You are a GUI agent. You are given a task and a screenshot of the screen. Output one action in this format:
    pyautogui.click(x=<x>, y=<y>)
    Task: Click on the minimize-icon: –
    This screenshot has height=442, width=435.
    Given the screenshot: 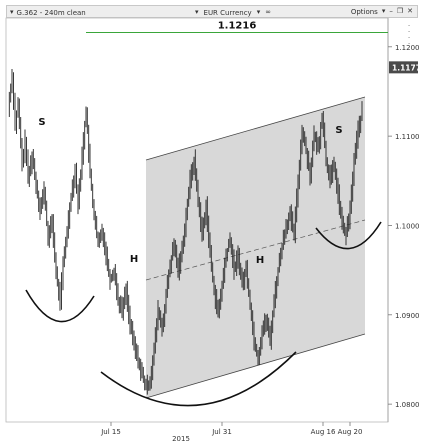 What is the action you would take?
    pyautogui.click(x=391, y=11)
    